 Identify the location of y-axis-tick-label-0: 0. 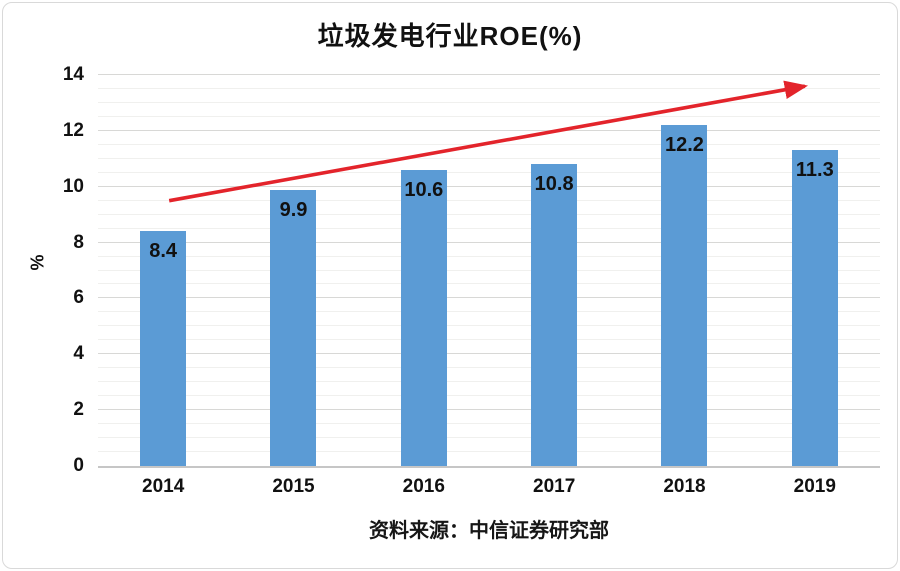
(78, 465).